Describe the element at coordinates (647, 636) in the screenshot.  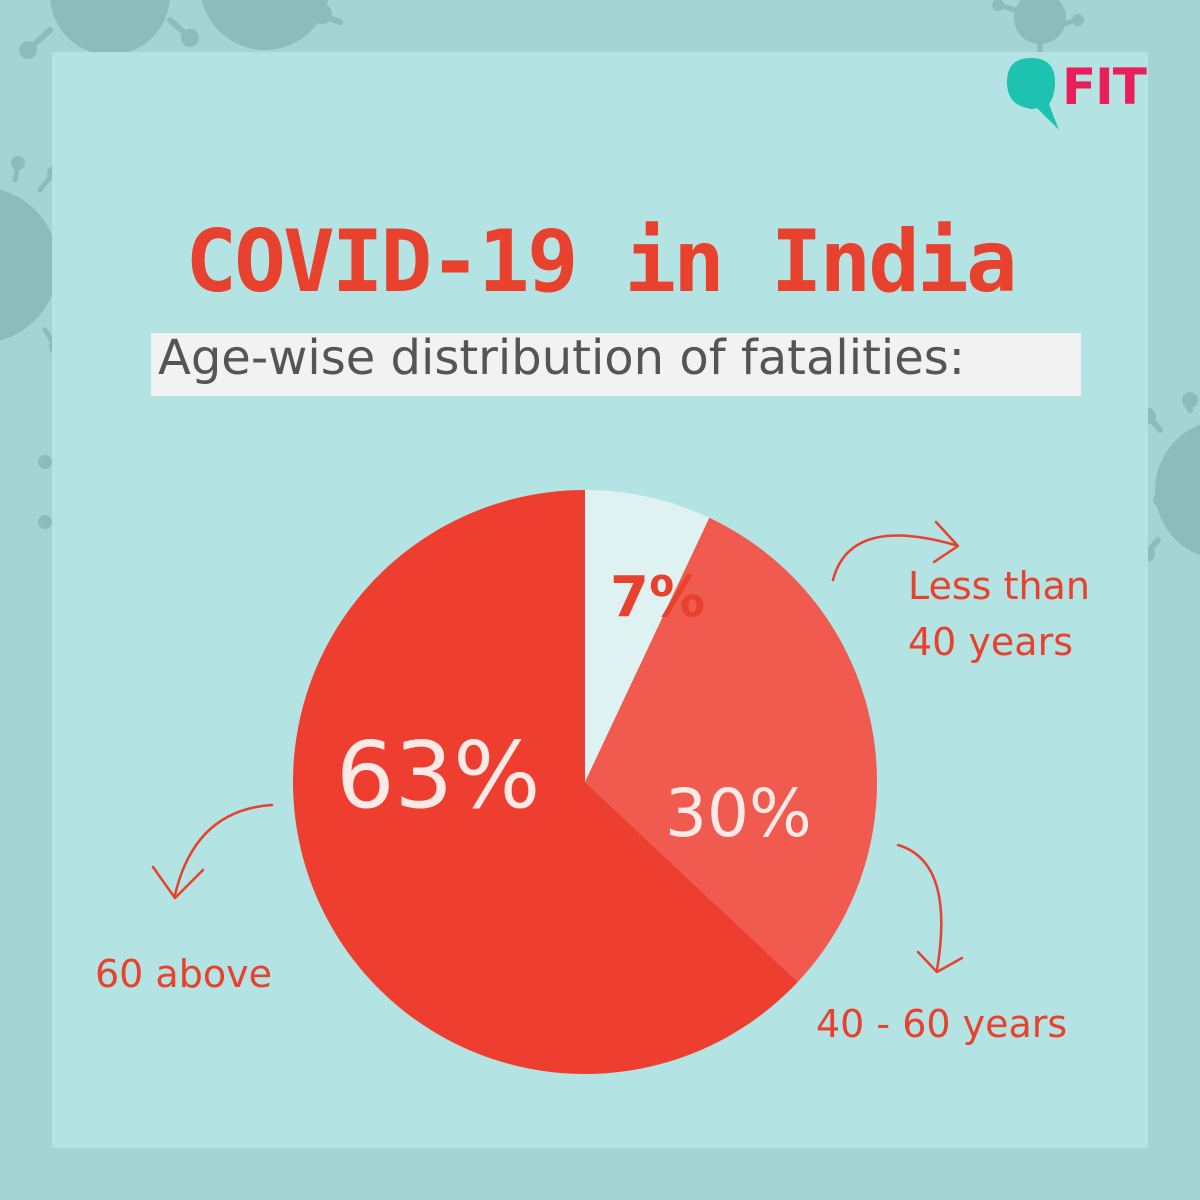
I see `pie-slice-under40` at that location.